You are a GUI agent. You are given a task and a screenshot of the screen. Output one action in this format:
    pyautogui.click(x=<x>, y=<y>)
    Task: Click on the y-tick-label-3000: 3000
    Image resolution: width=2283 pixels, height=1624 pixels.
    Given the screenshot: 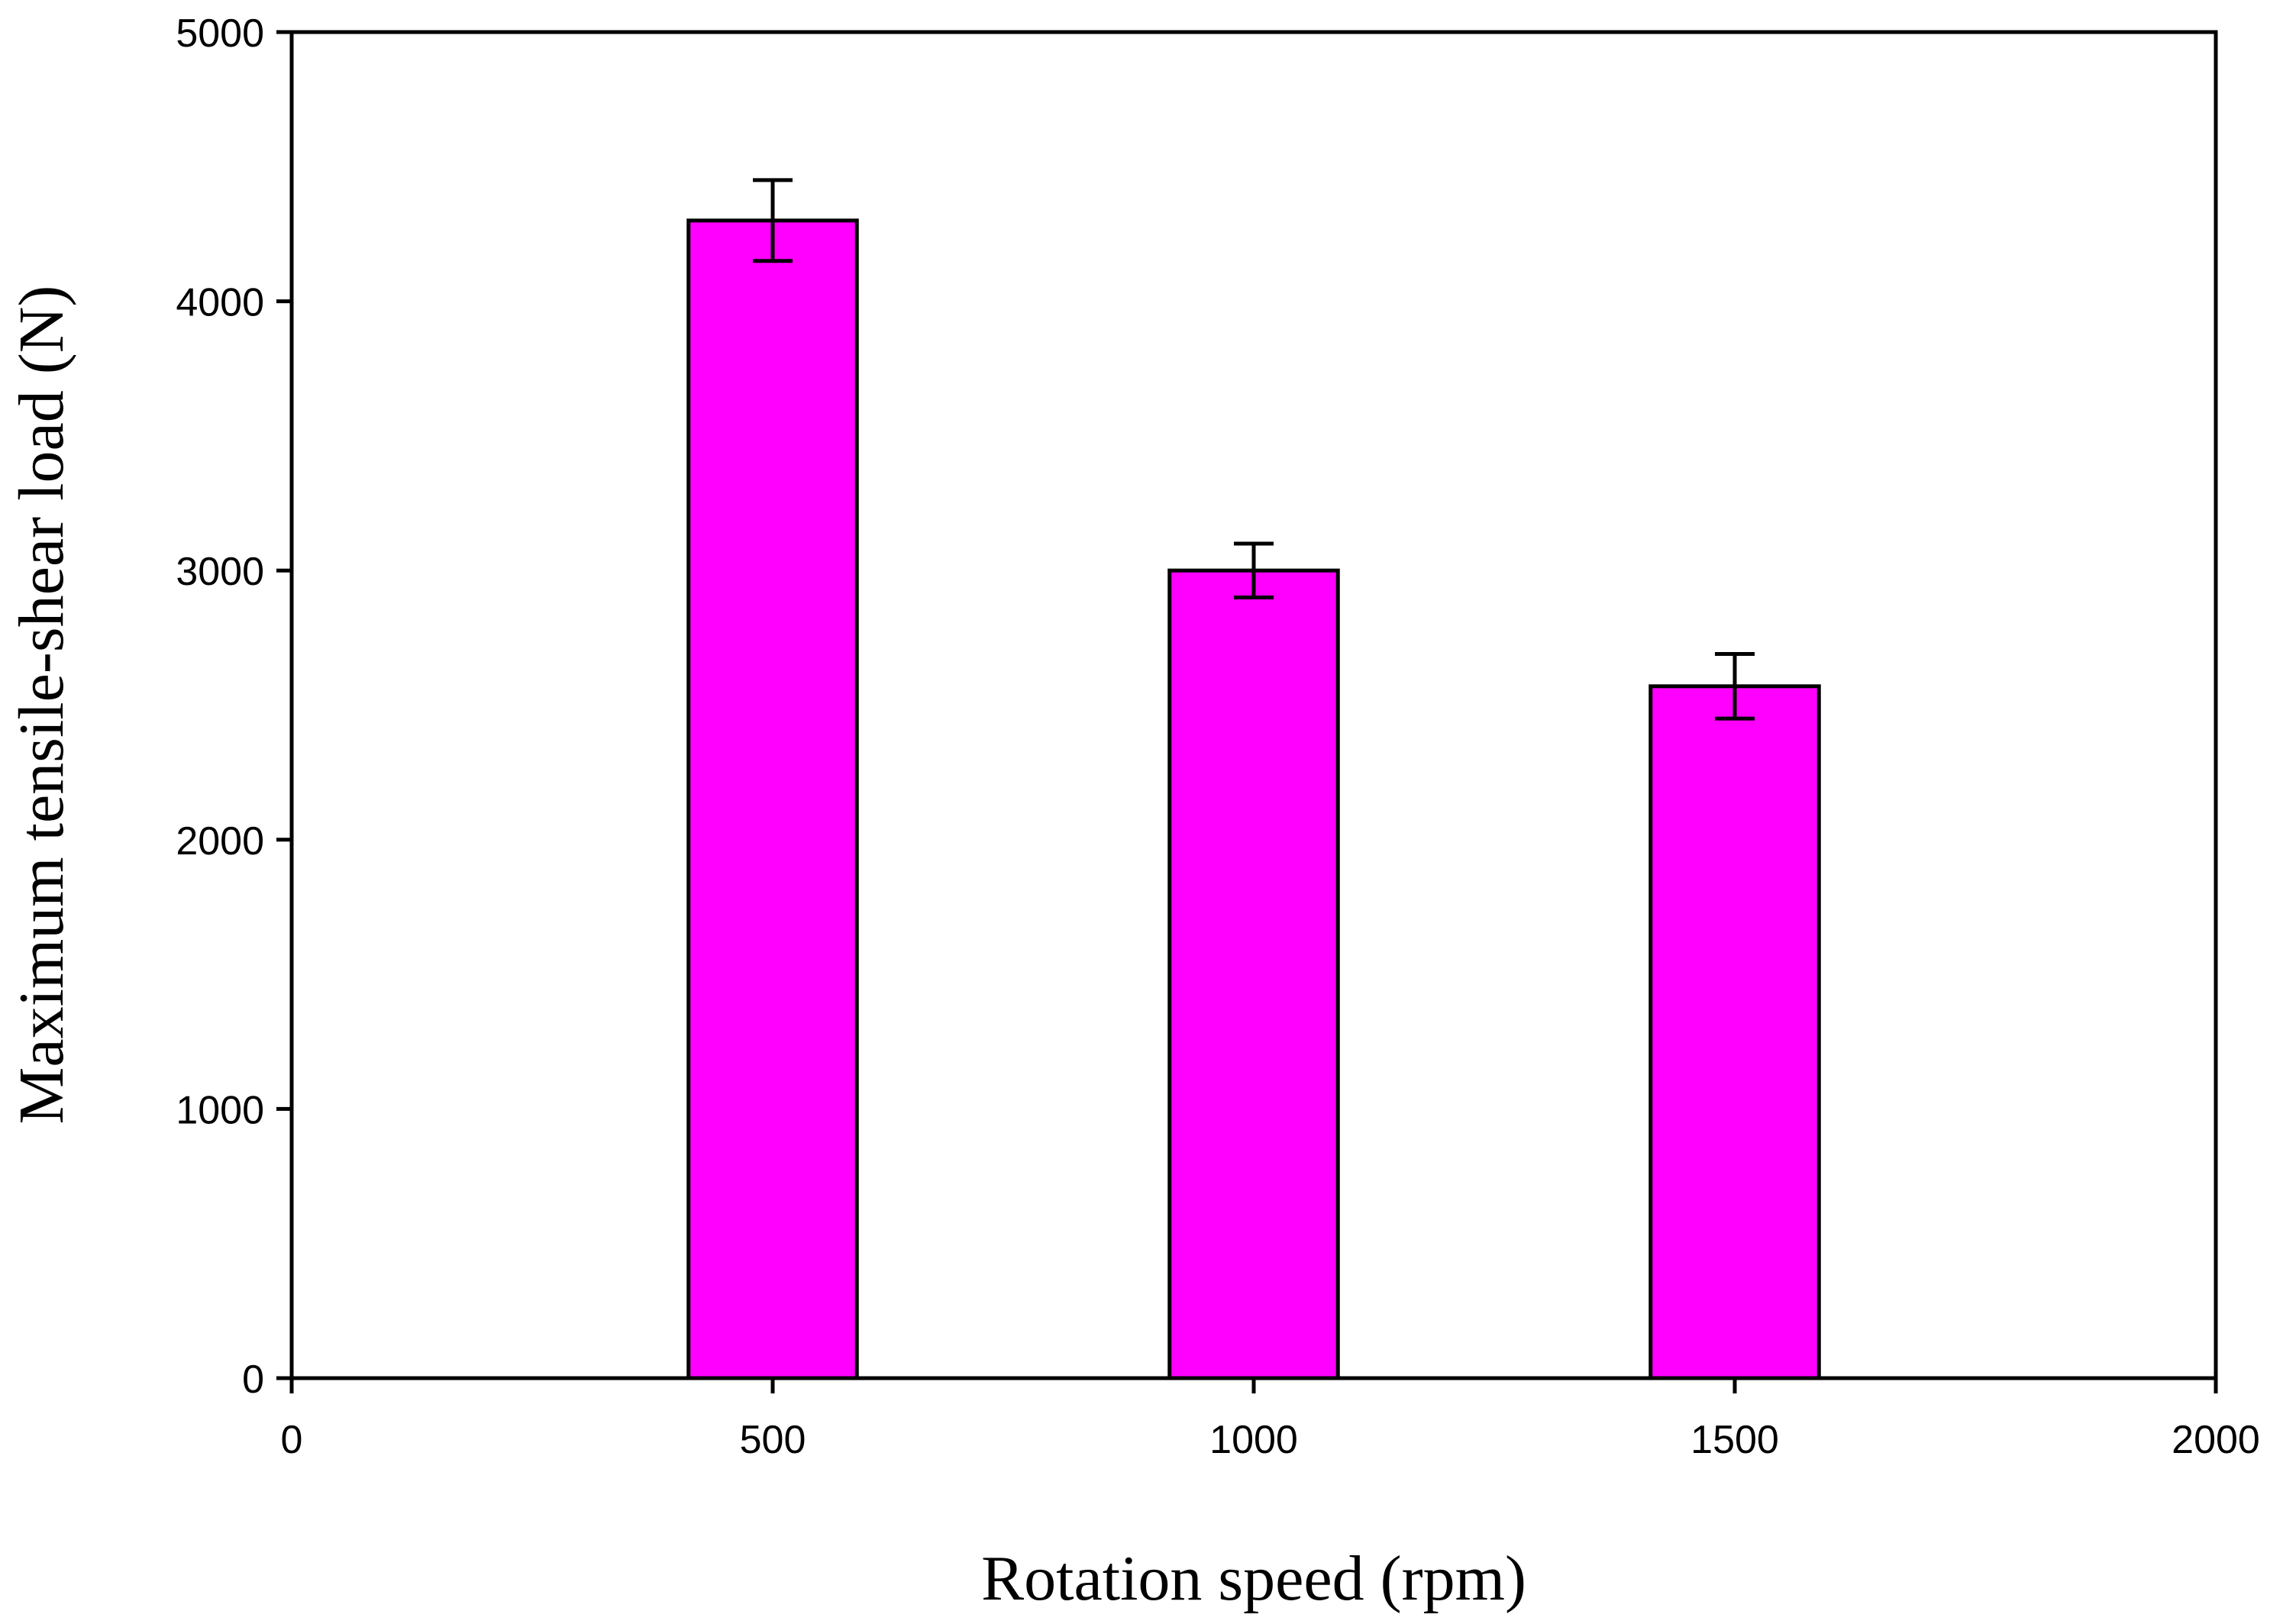 What is the action you would take?
    pyautogui.click(x=220, y=572)
    